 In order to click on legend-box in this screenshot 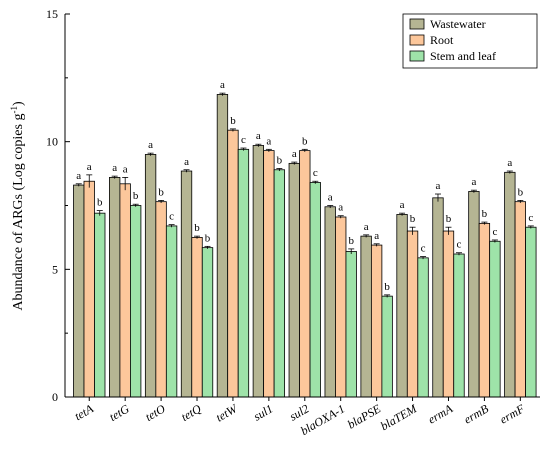, I will do `click(470, 41)`.